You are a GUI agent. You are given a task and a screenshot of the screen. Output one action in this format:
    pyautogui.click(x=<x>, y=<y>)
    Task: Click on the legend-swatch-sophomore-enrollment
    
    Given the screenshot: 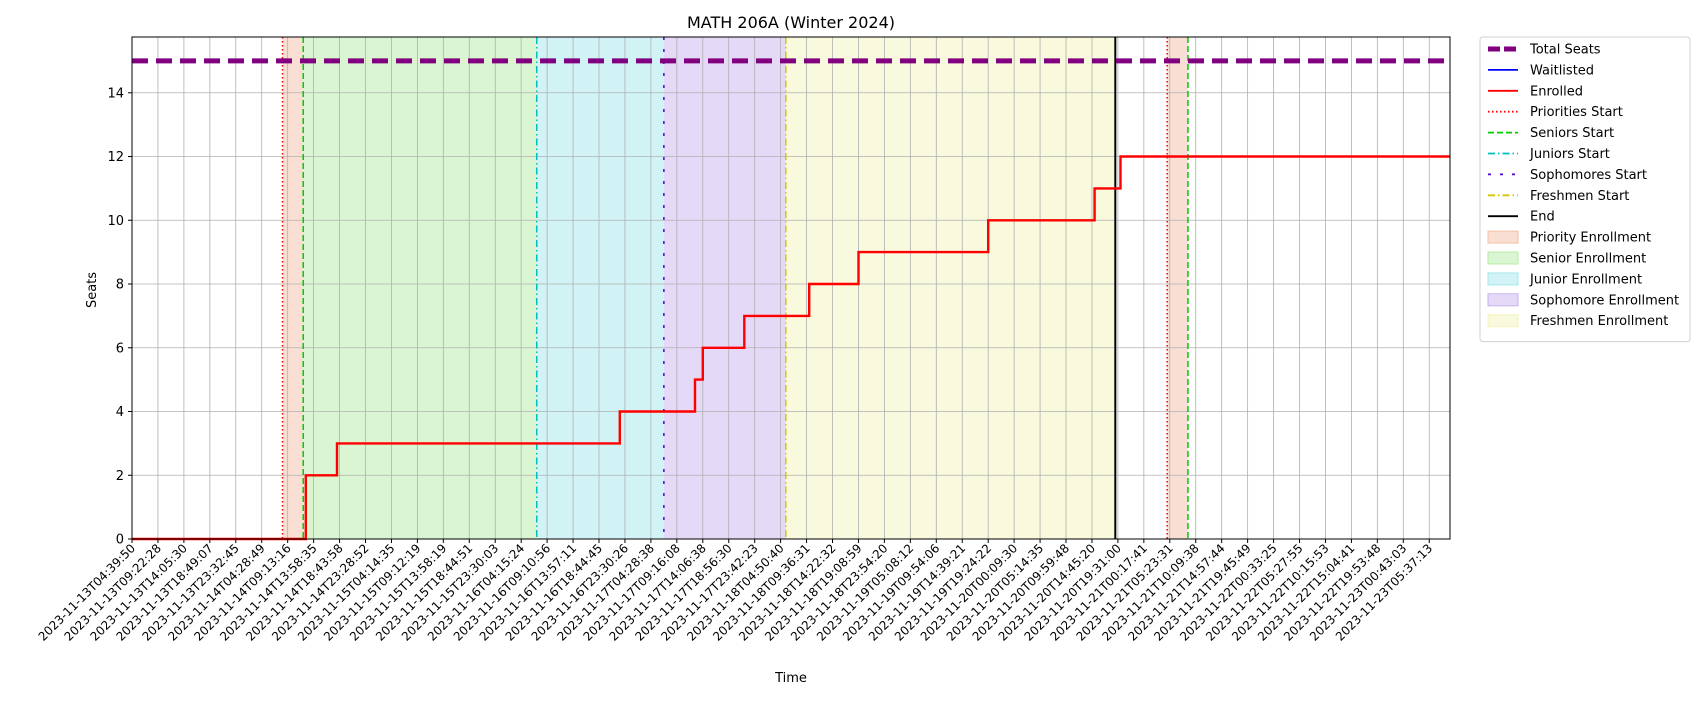 What is the action you would take?
    pyautogui.click(x=1503, y=300)
    